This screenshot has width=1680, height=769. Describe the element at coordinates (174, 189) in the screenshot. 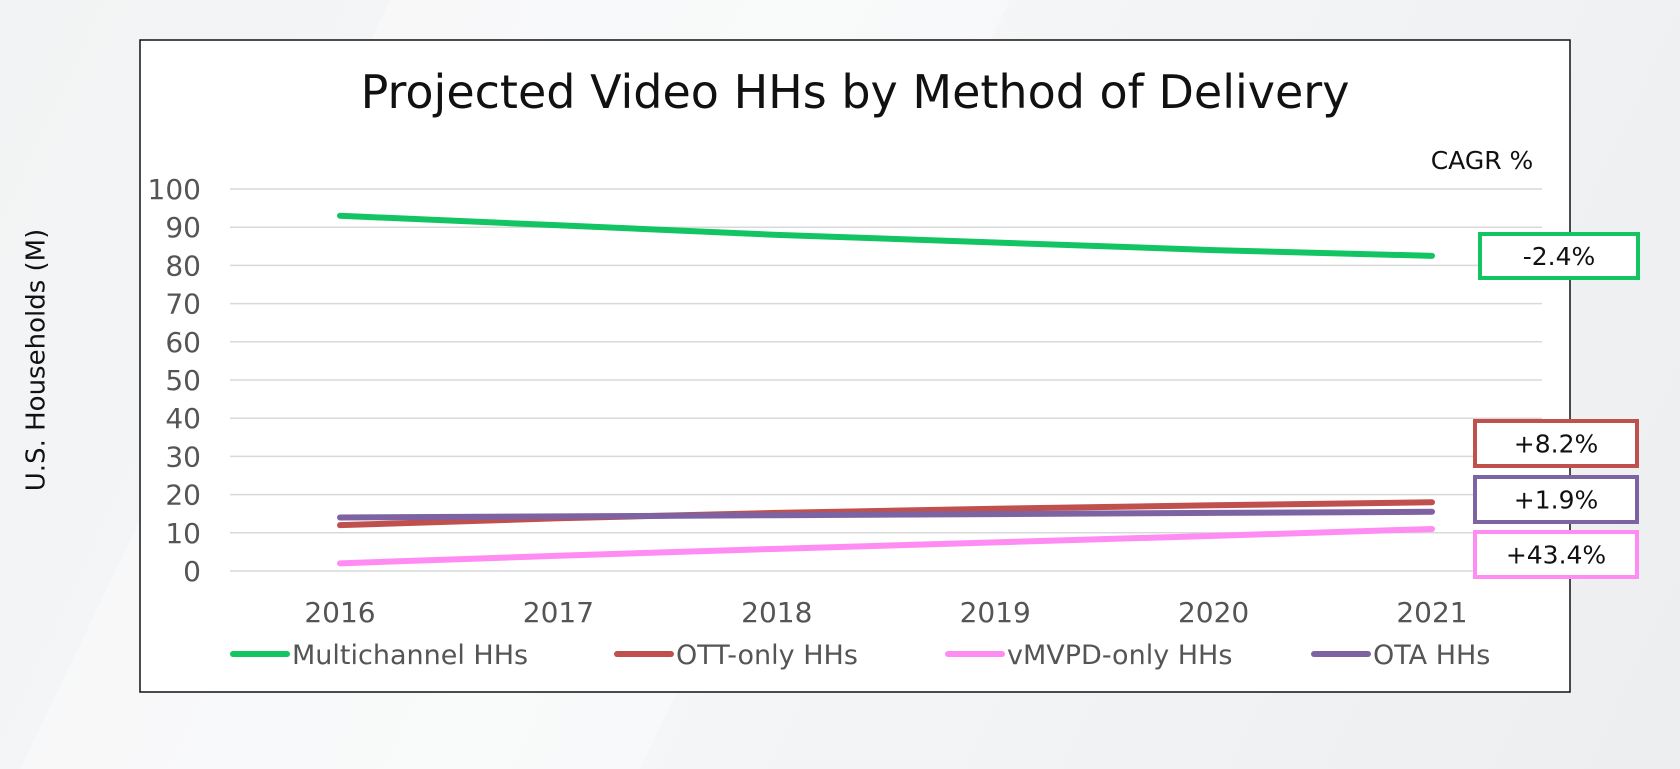

I see `y-tick-label: 100` at that location.